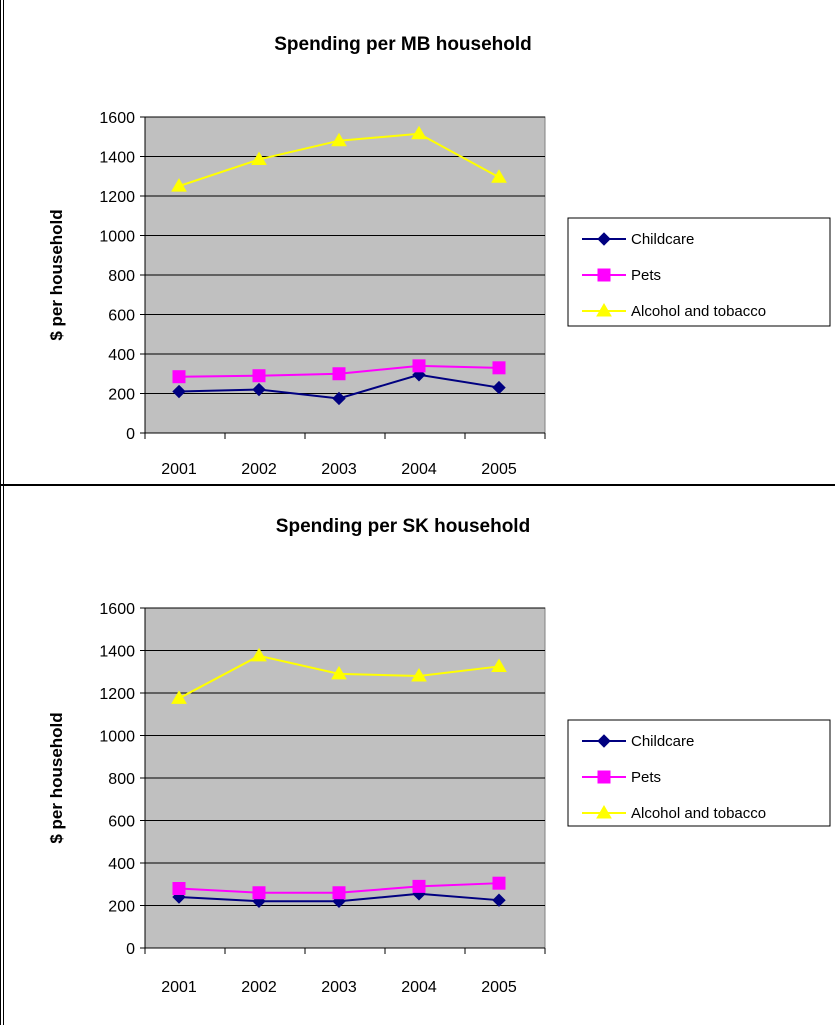  Describe the element at coordinates (403, 44) in the screenshot. I see `chart-title: Spending per MB household` at that location.